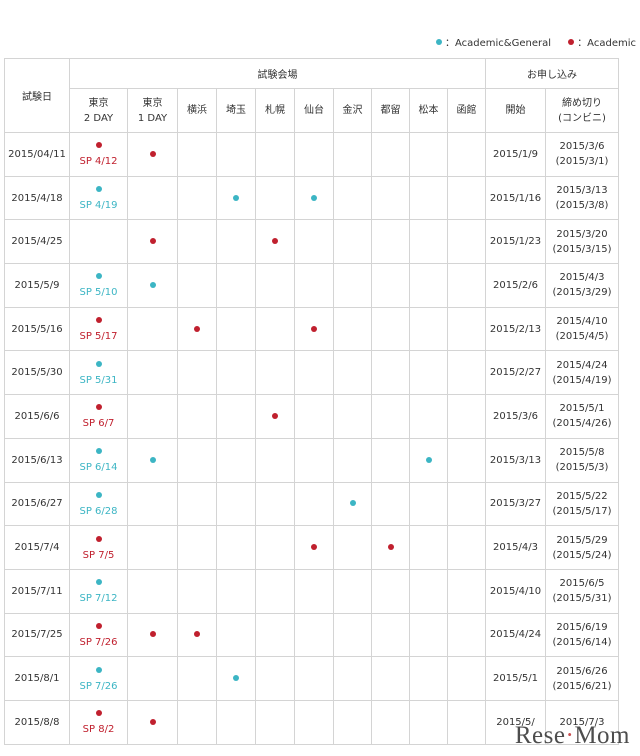 This screenshot has width=640, height=756. What do you see at coordinates (582, 722) in the screenshot?
I see `deadline-date: 2015/7/3` at bounding box center [582, 722].